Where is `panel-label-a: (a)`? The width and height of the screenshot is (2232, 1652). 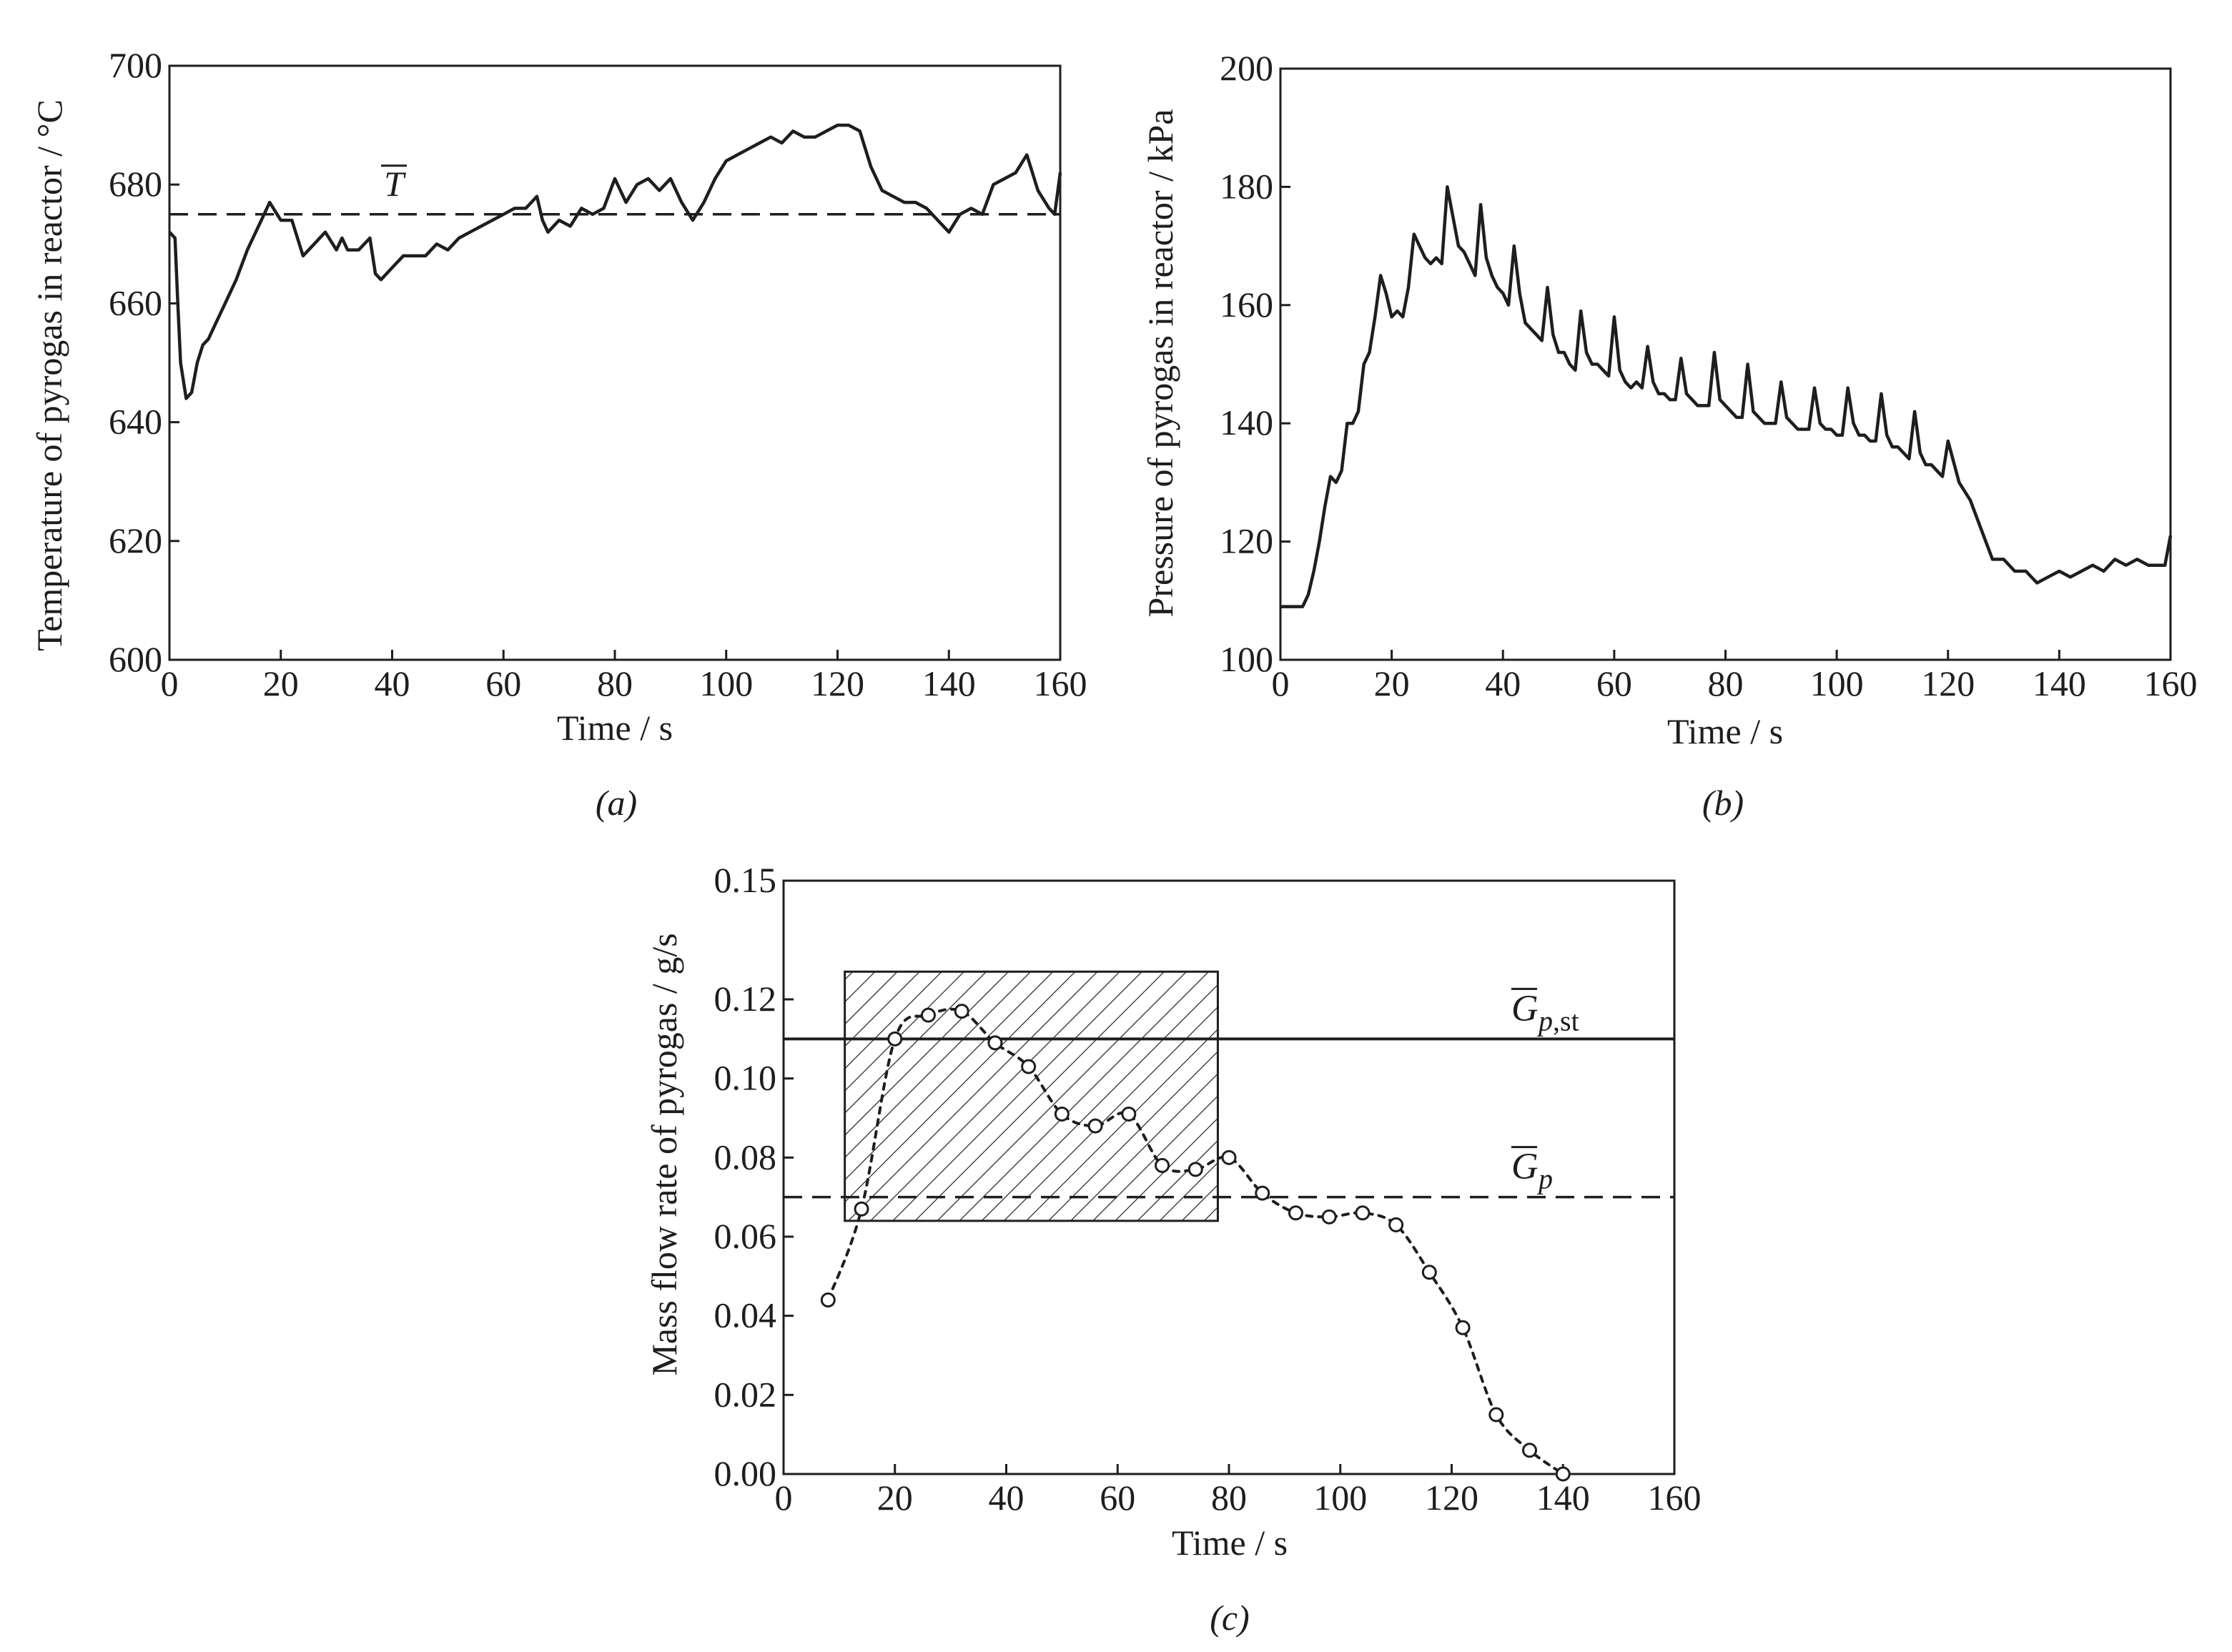
panel-label-a: (a) is located at coordinates (617, 803).